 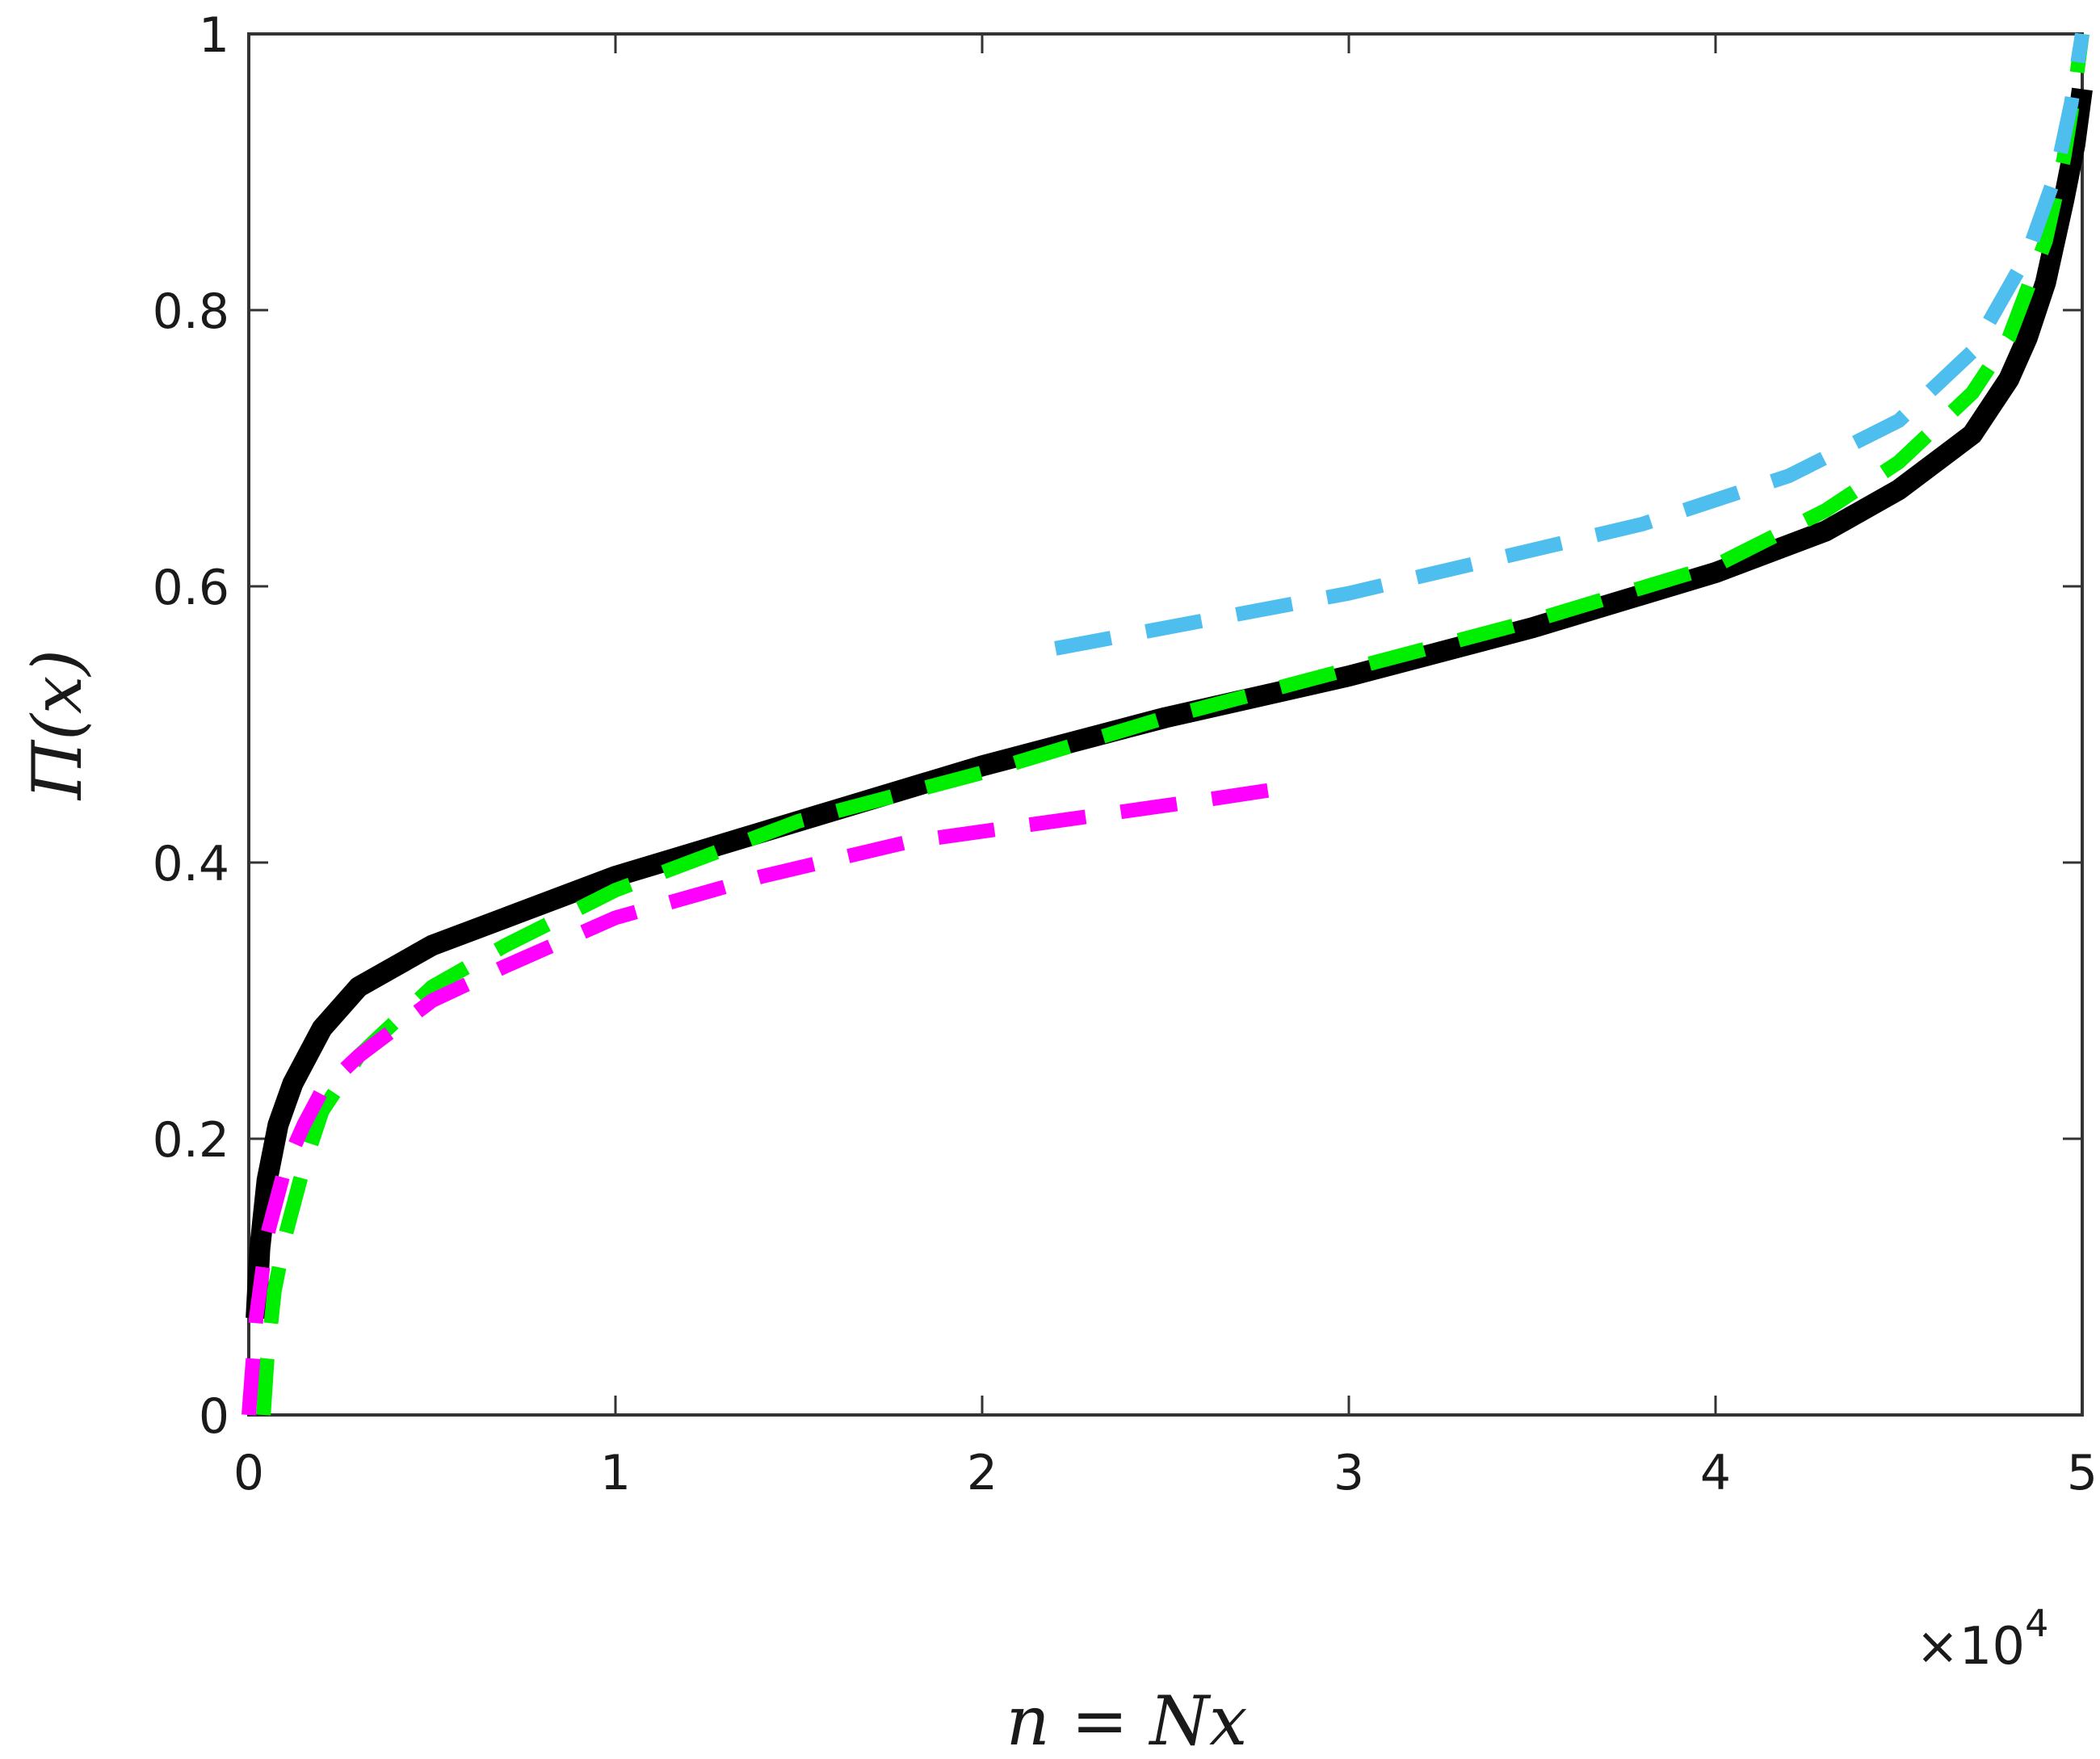 I want to click on x-tick-label: 0, so click(x=249, y=1473).